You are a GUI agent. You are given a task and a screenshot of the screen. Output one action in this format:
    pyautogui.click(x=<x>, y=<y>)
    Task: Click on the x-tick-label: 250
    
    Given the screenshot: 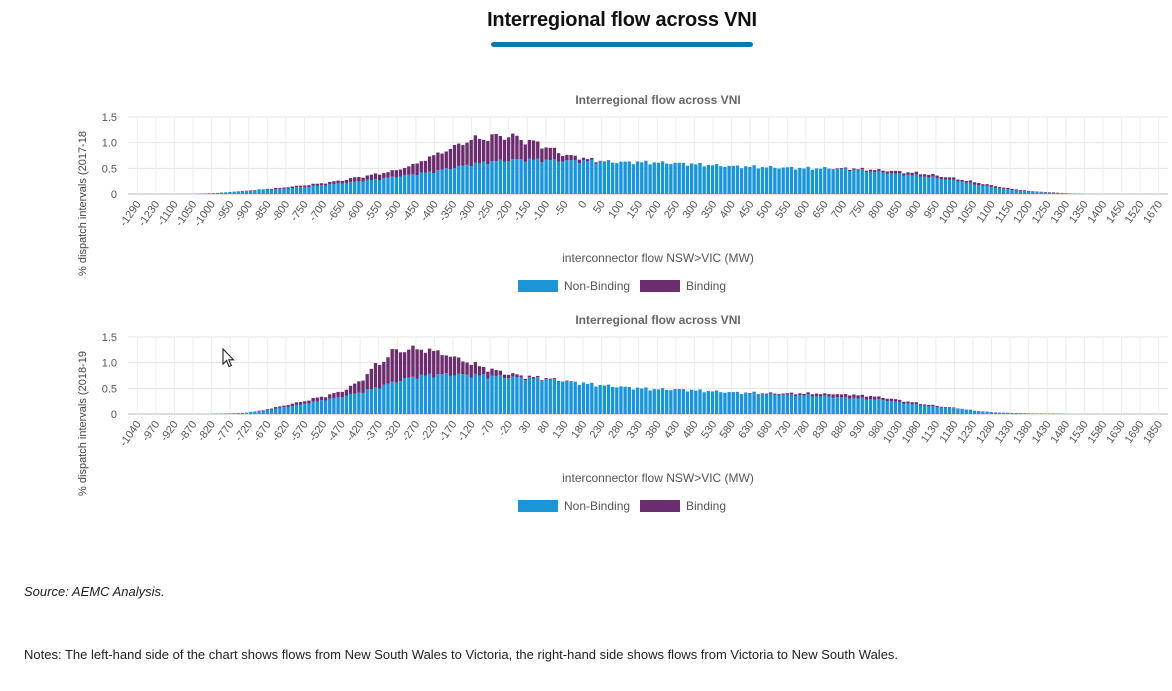 What is the action you would take?
    pyautogui.click(x=672, y=210)
    